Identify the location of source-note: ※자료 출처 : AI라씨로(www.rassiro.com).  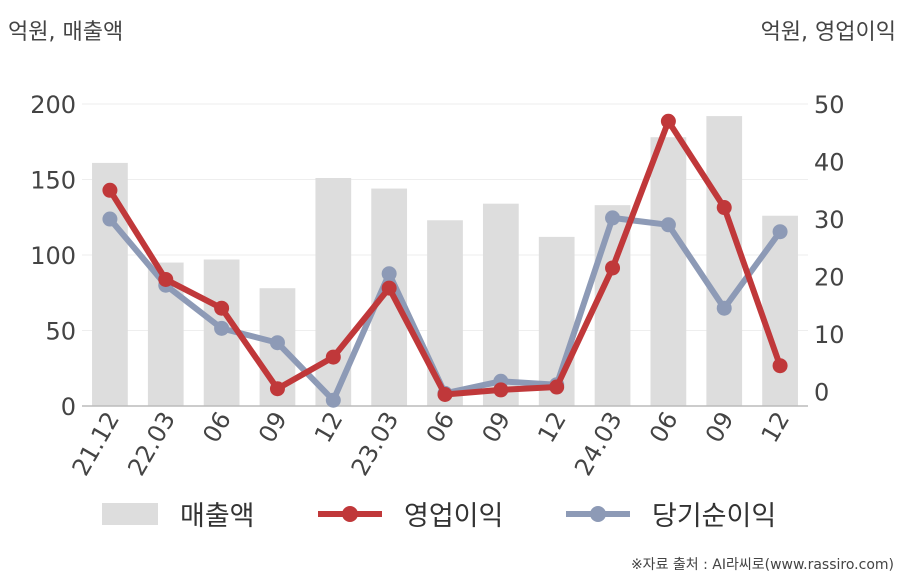
(762, 565).